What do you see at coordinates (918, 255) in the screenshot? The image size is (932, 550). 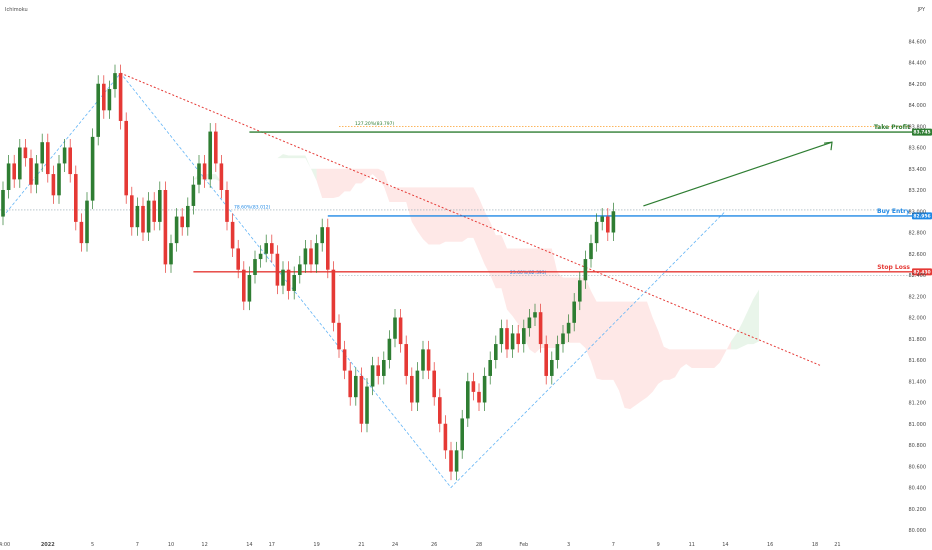 I see `y-tick-label: 82.600` at bounding box center [918, 255].